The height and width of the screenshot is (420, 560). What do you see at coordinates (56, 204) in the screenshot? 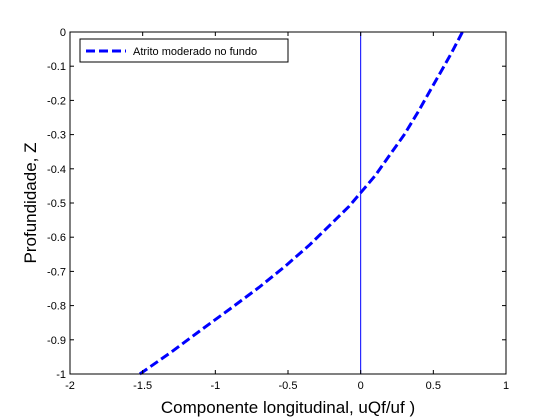
I see `y-tick-label: -0.5` at bounding box center [56, 204].